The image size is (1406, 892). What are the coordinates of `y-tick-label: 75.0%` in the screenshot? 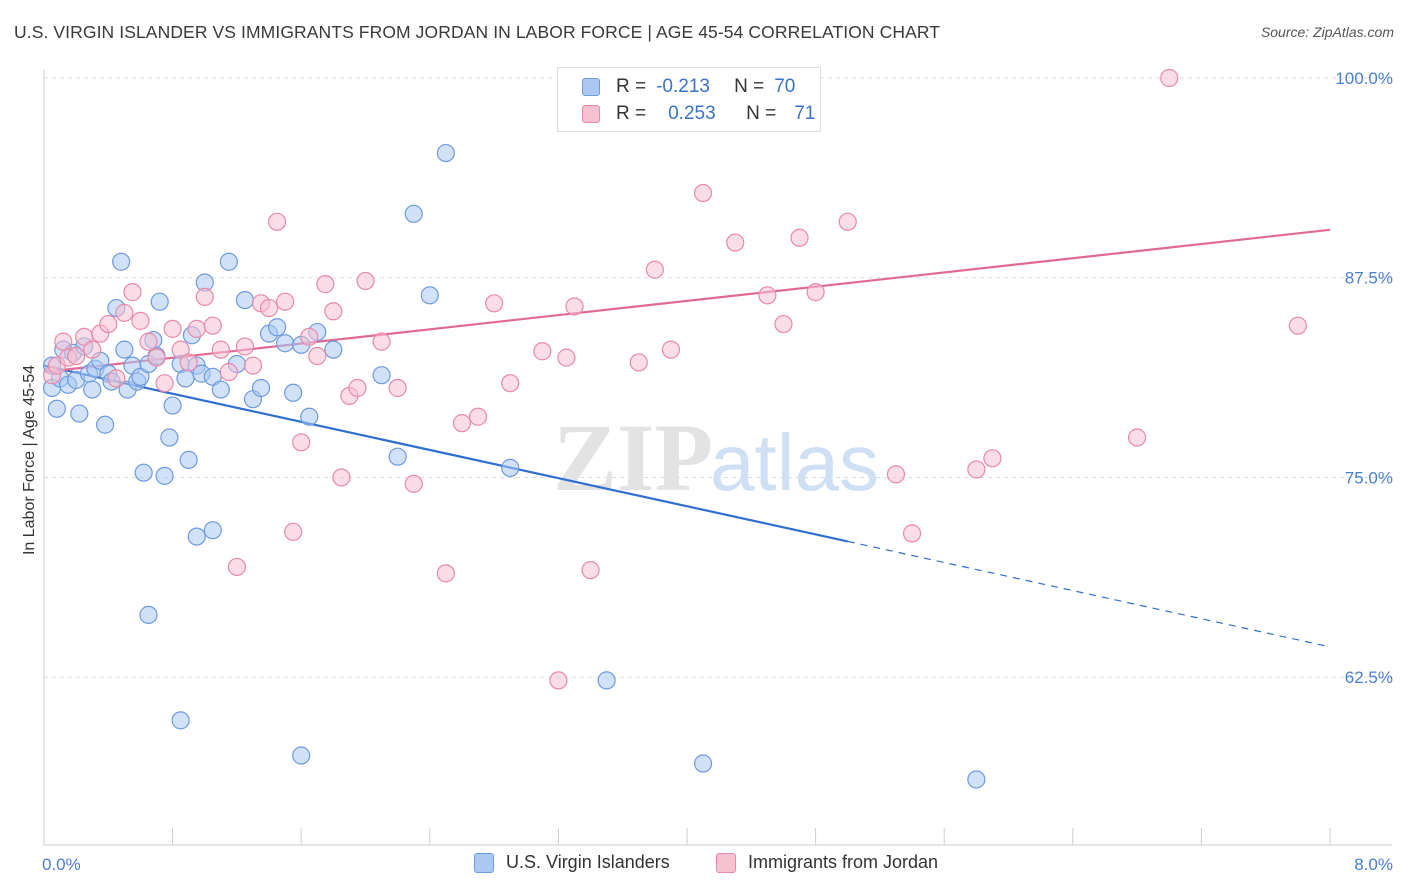 It's located at (1369, 477).